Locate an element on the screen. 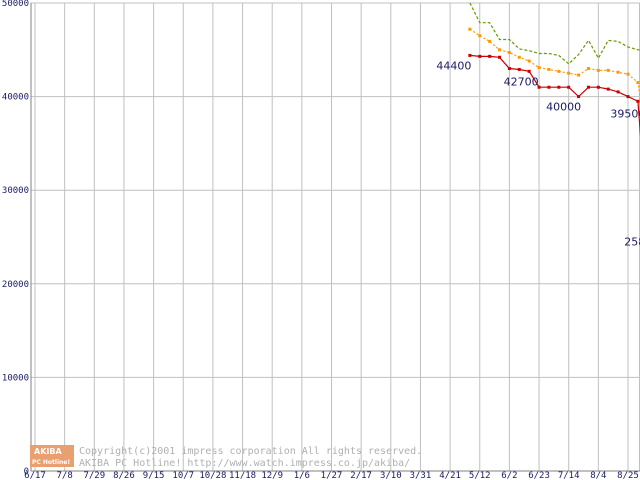  data-label: 25800 is located at coordinates (632, 242).